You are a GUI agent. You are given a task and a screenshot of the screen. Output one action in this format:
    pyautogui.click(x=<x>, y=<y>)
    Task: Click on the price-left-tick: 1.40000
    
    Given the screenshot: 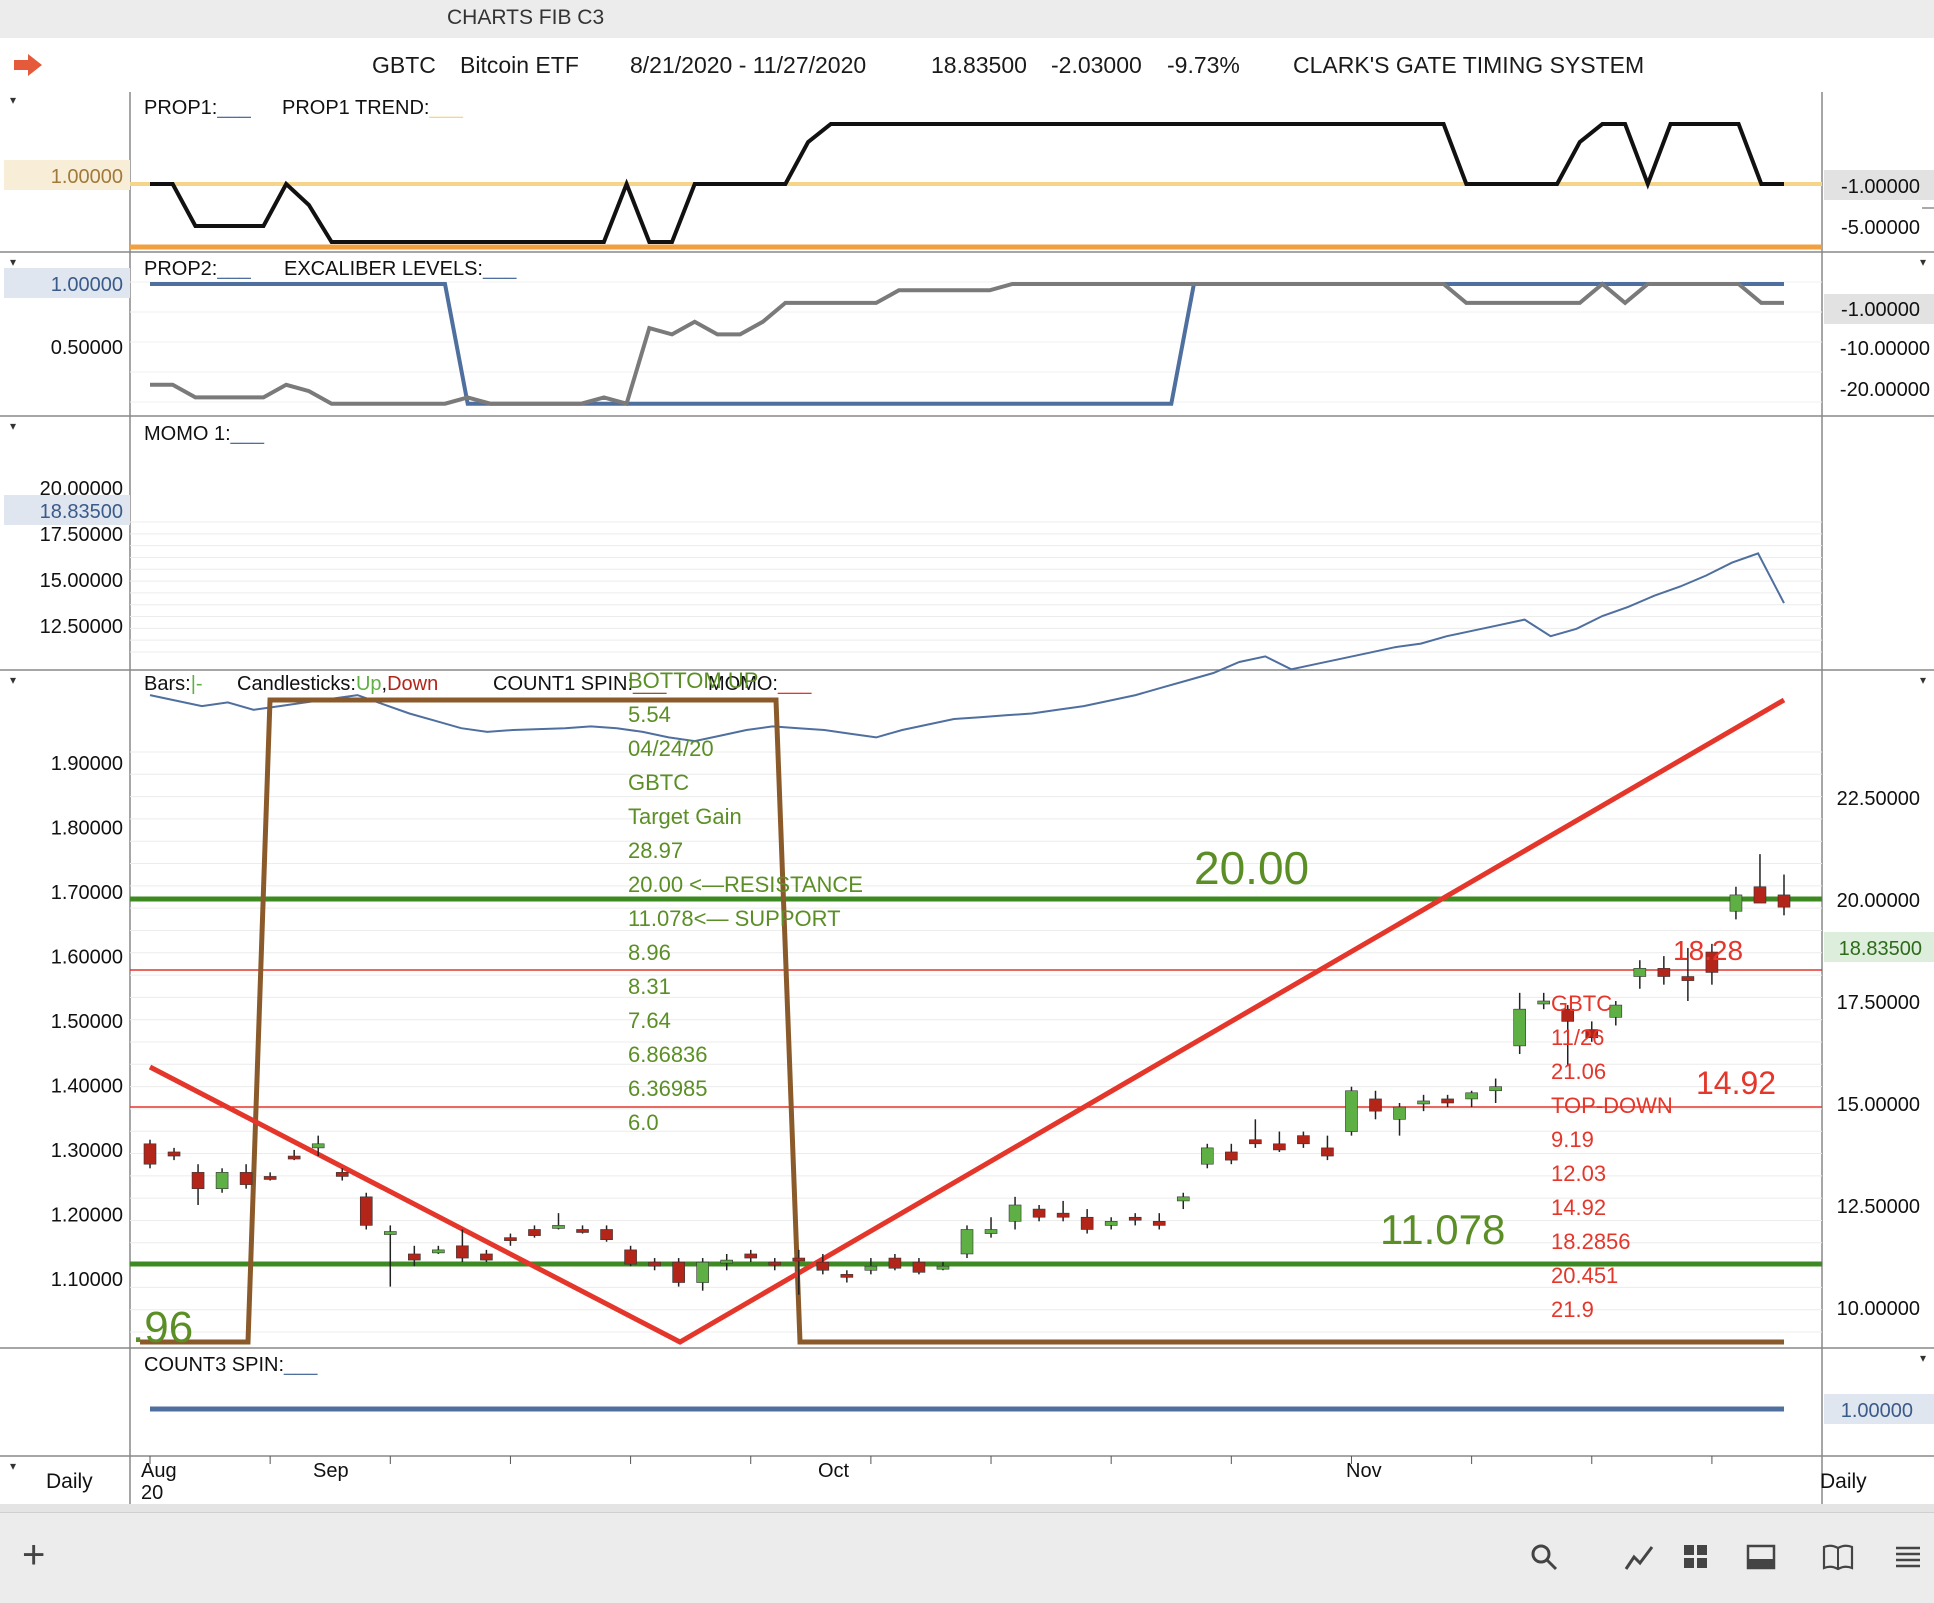 What is the action you would take?
    pyautogui.click(x=87, y=1087)
    